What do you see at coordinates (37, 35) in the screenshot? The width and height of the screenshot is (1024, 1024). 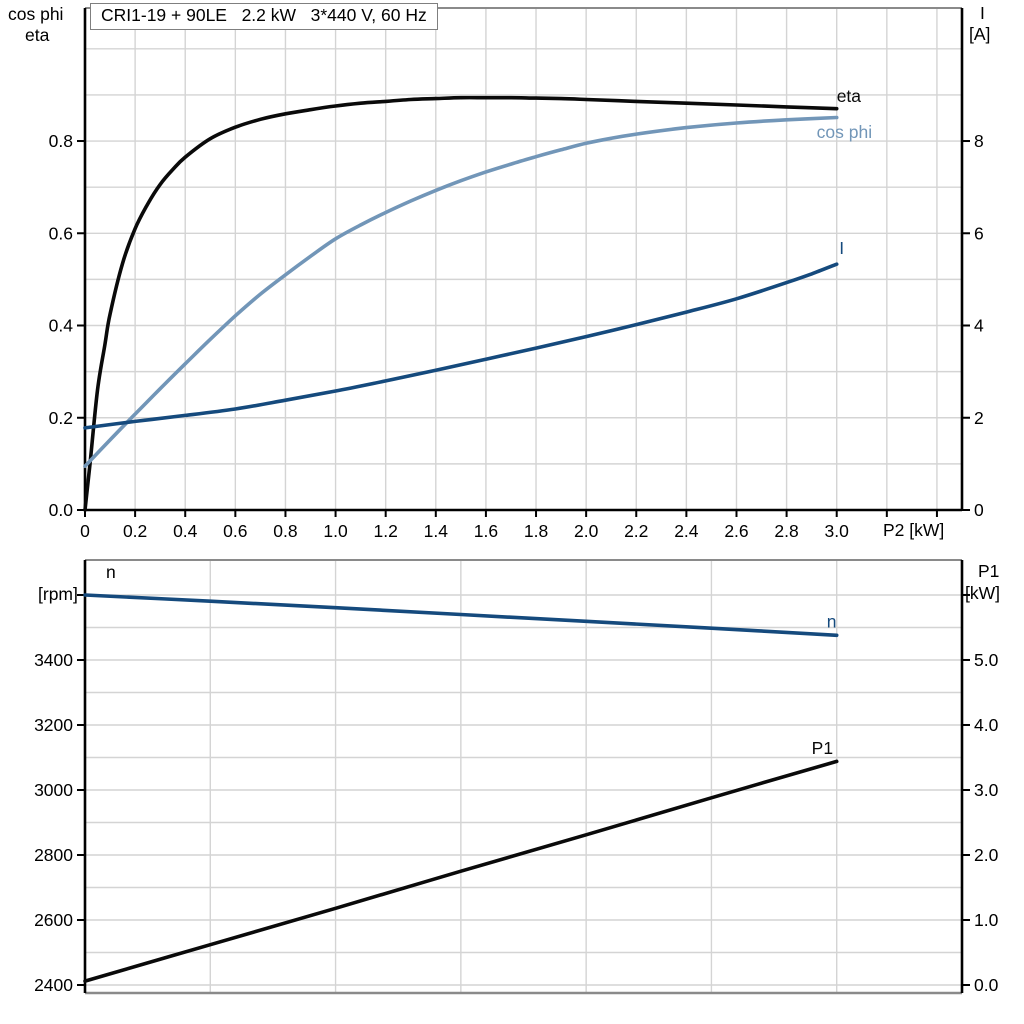 I see `left-axis-label-eta: eta` at bounding box center [37, 35].